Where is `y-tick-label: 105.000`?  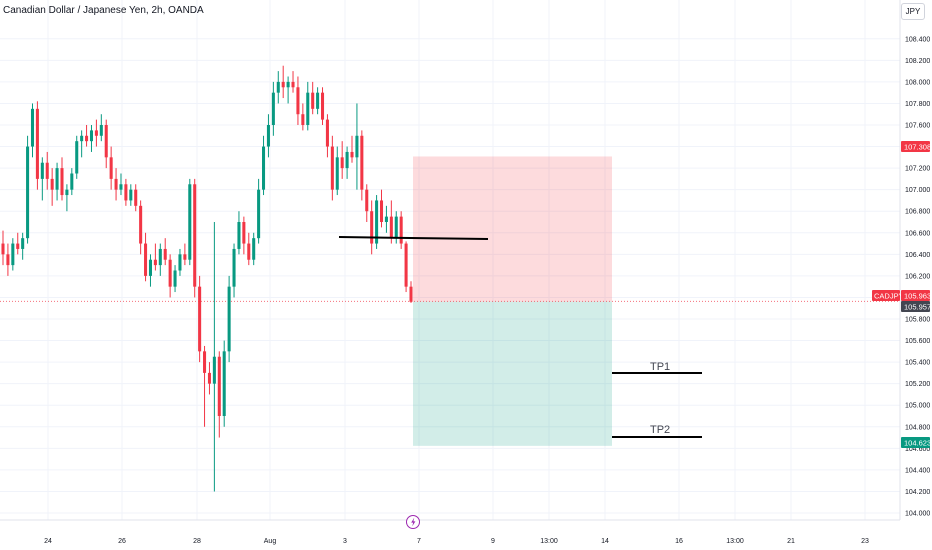 y-tick-label: 105.000 is located at coordinates (917, 406).